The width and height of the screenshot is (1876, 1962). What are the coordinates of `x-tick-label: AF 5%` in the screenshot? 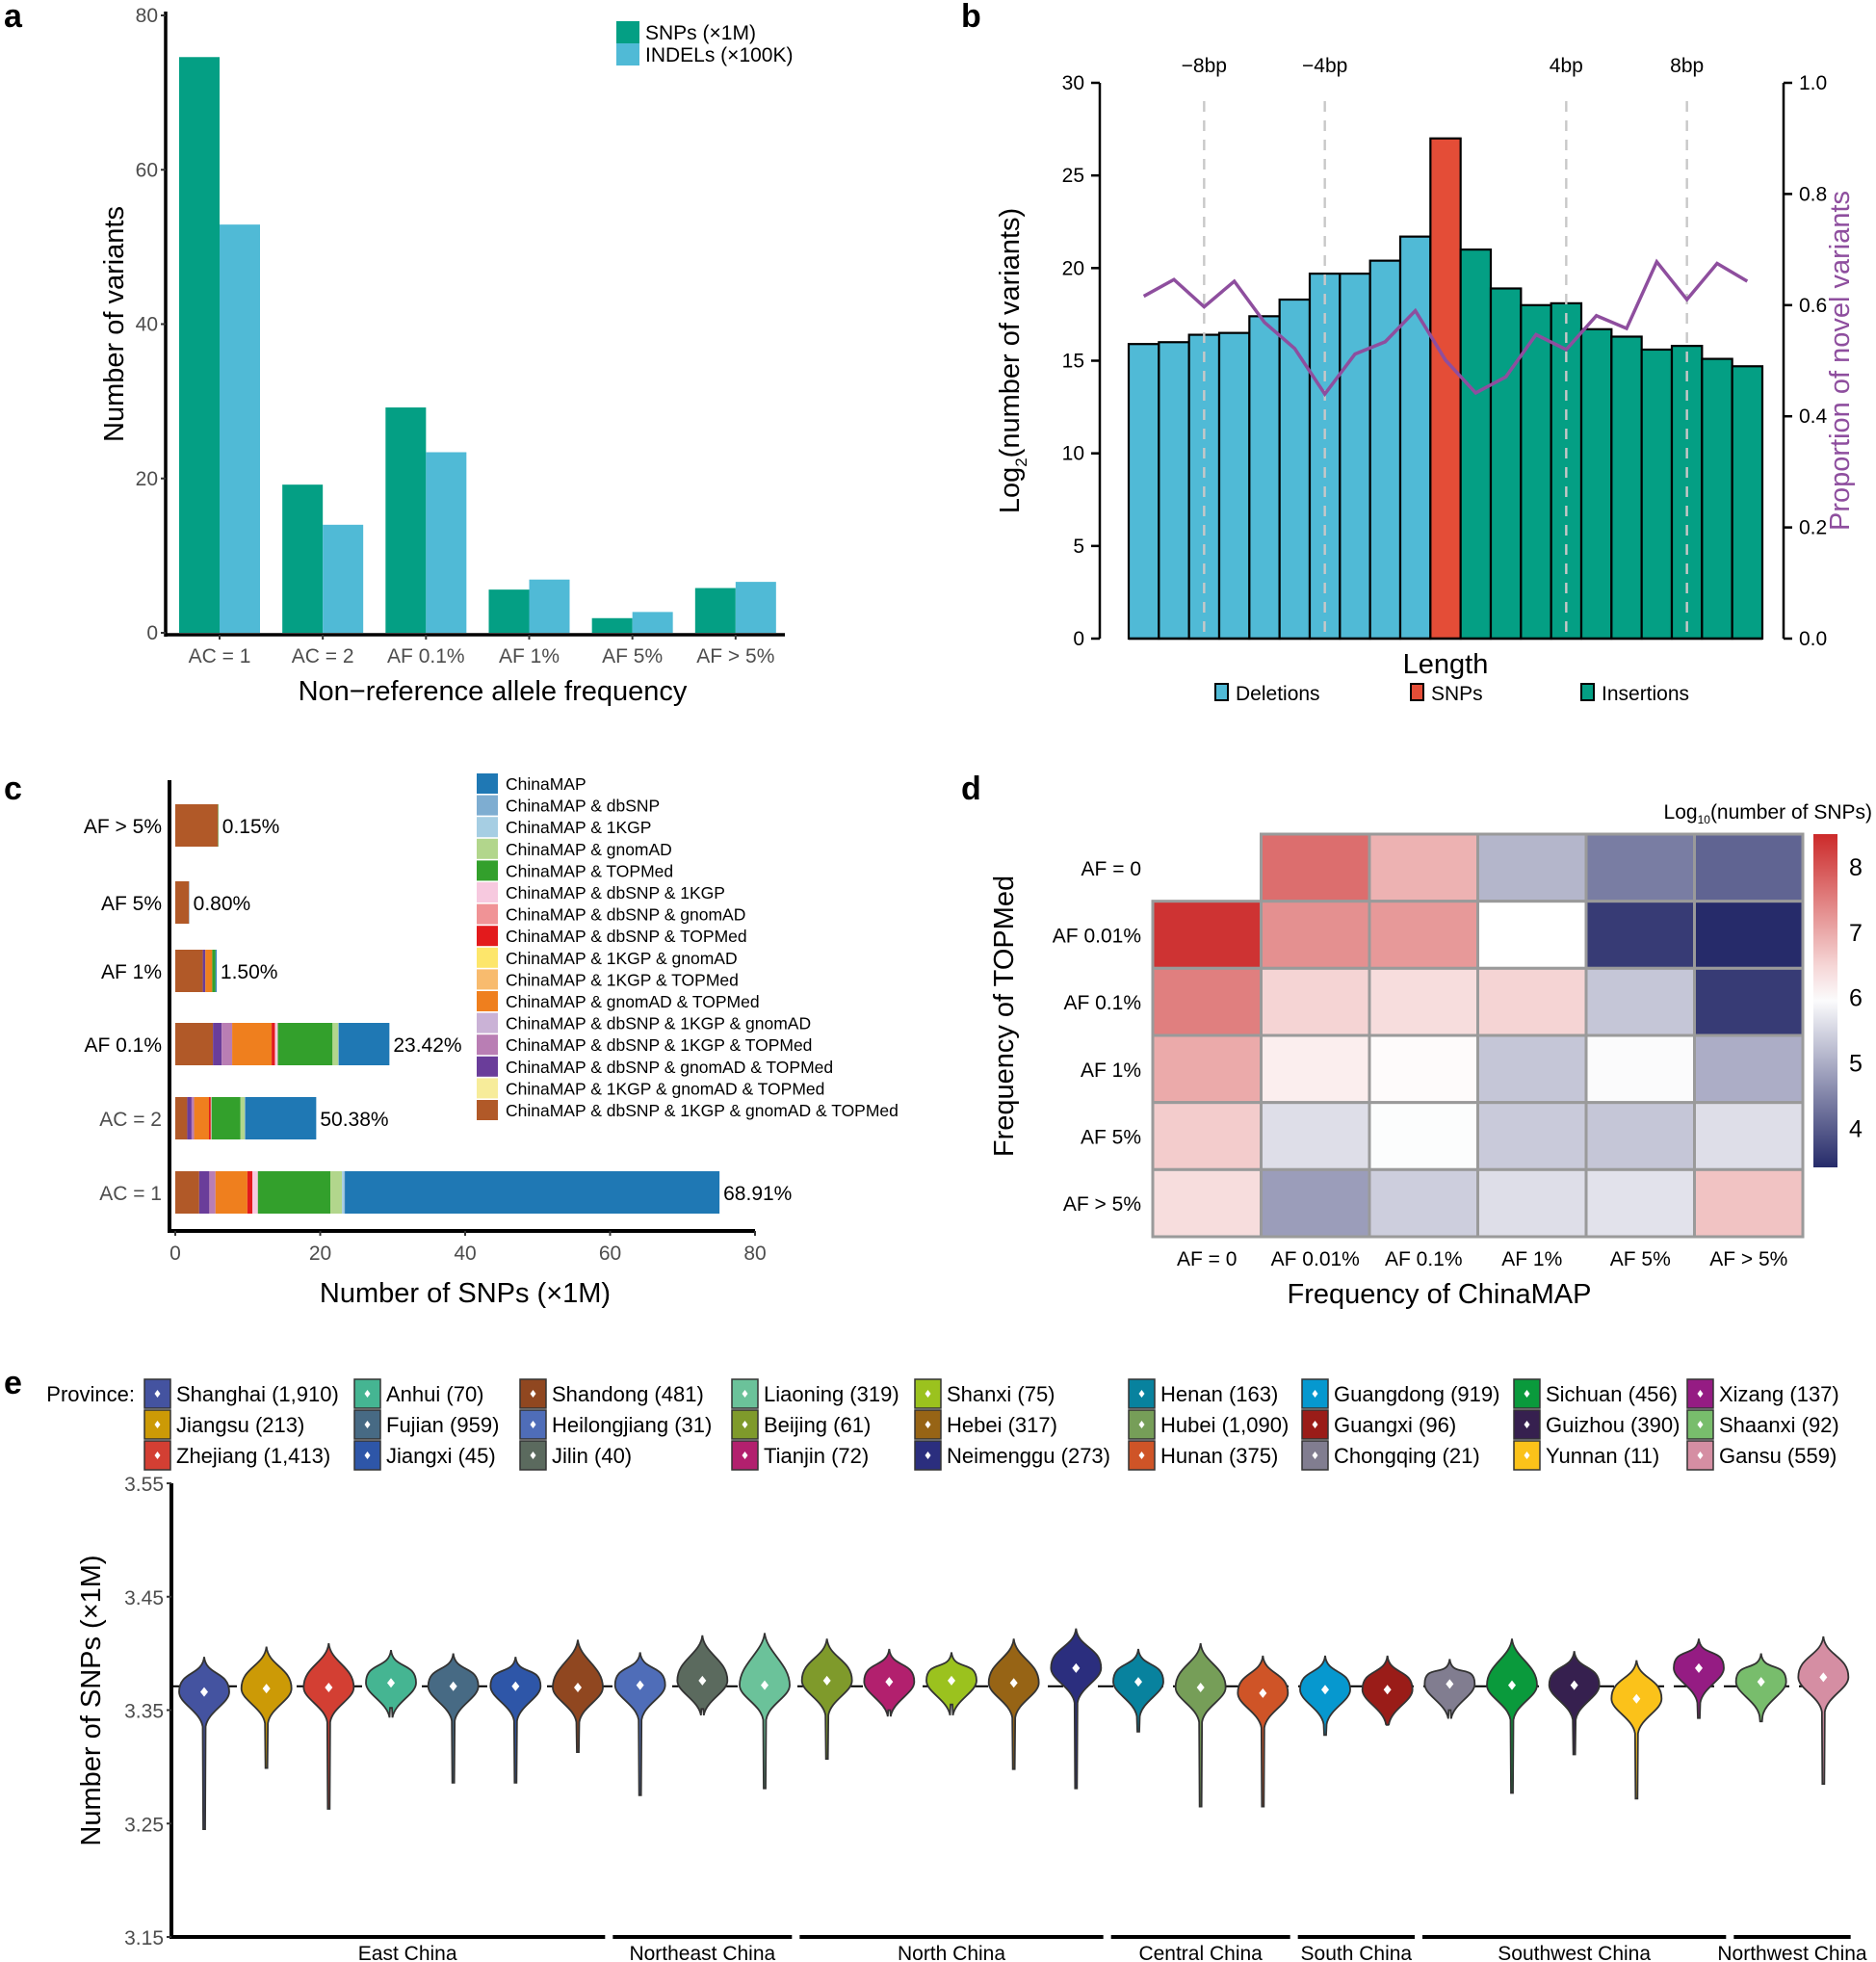 It's located at (632, 656).